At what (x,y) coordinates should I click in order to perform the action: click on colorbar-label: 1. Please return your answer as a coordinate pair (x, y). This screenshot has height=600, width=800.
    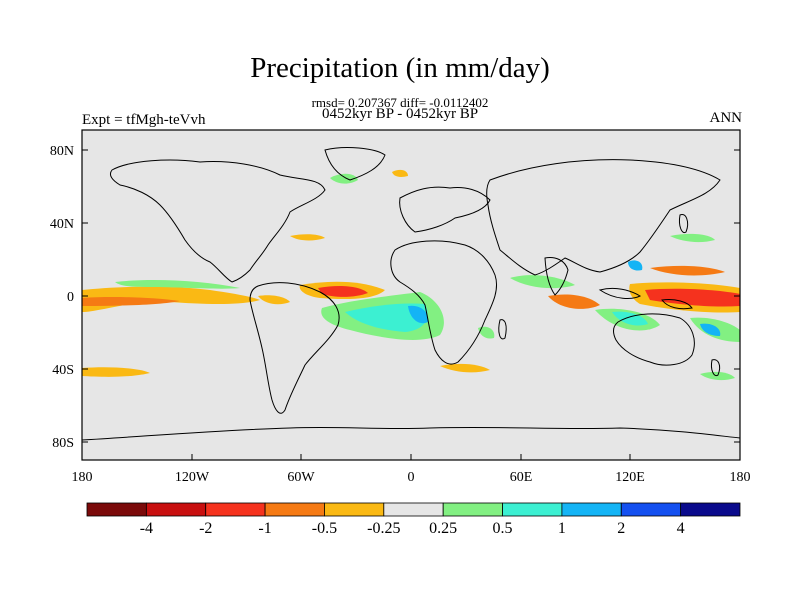
    Looking at the image, I should click on (562, 528).